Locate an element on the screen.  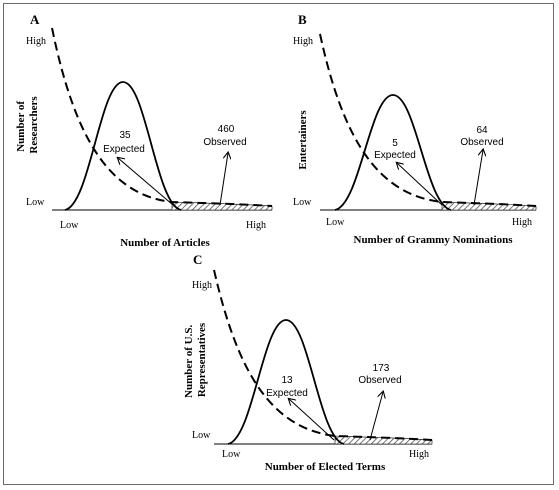
panel-b-letter: B is located at coordinates (302, 19).